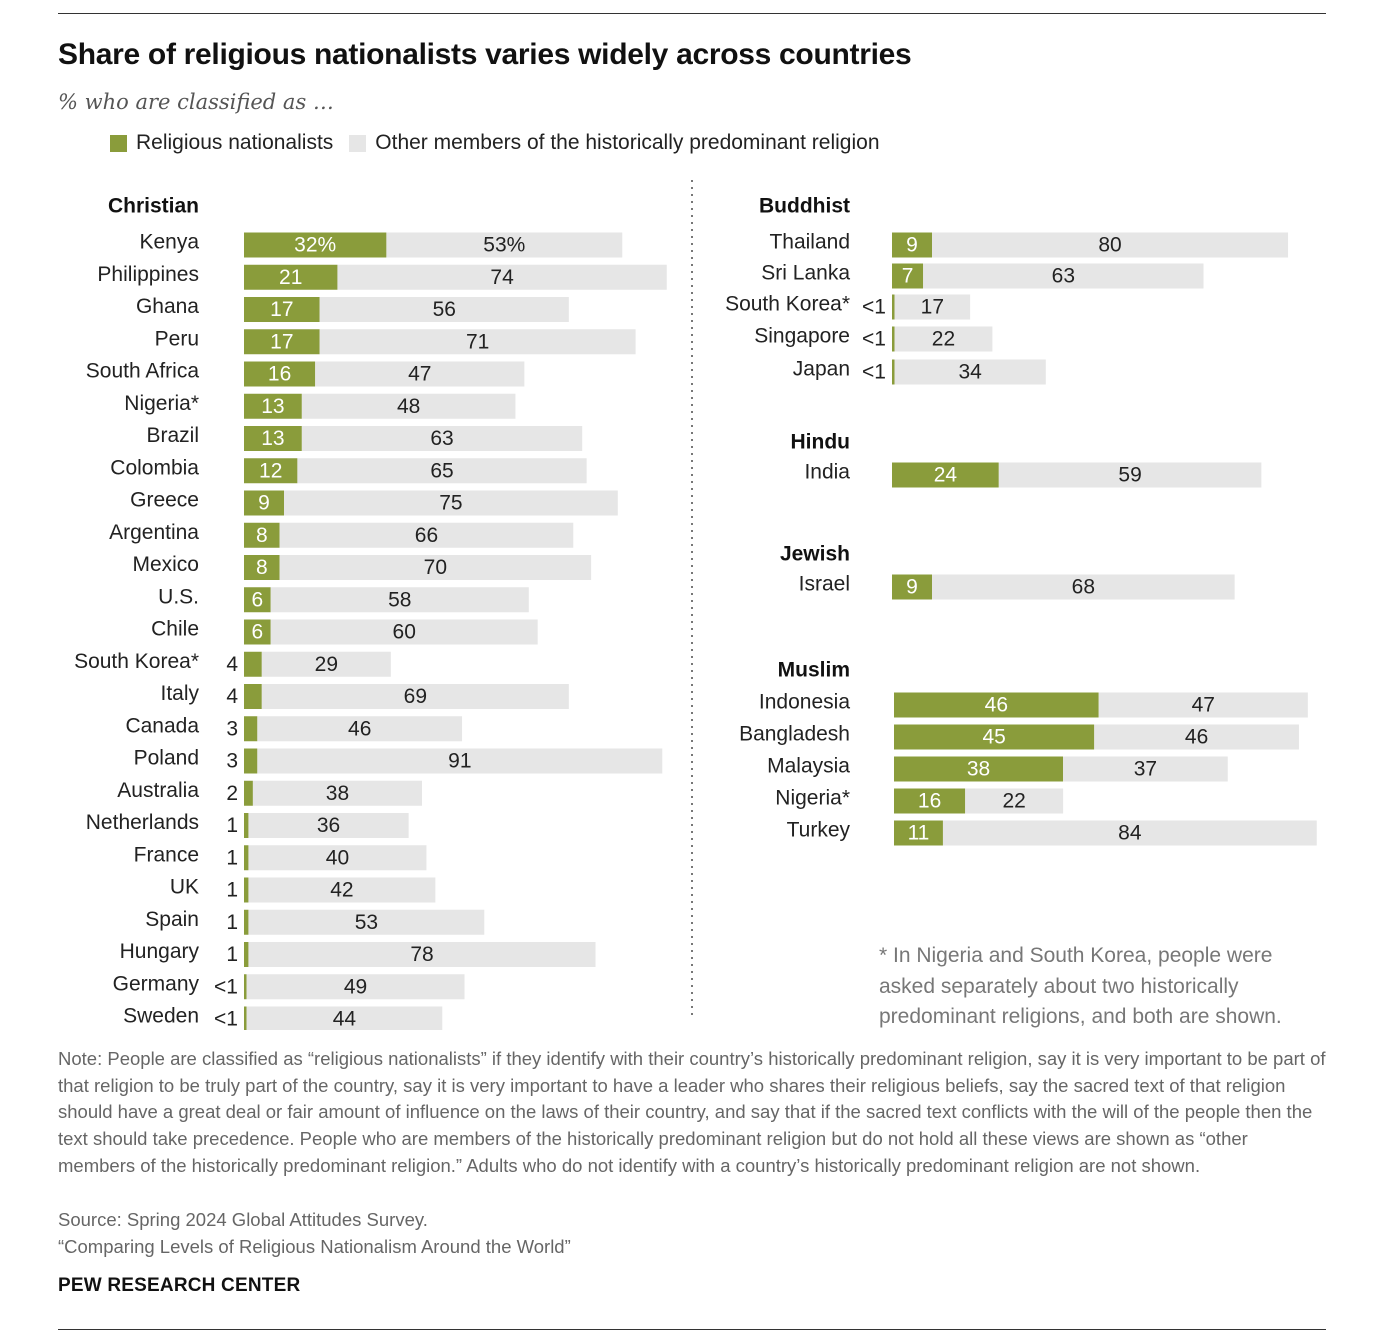  What do you see at coordinates (408, 406) in the screenshot?
I see `bar-others-christian-nigeria` at bounding box center [408, 406].